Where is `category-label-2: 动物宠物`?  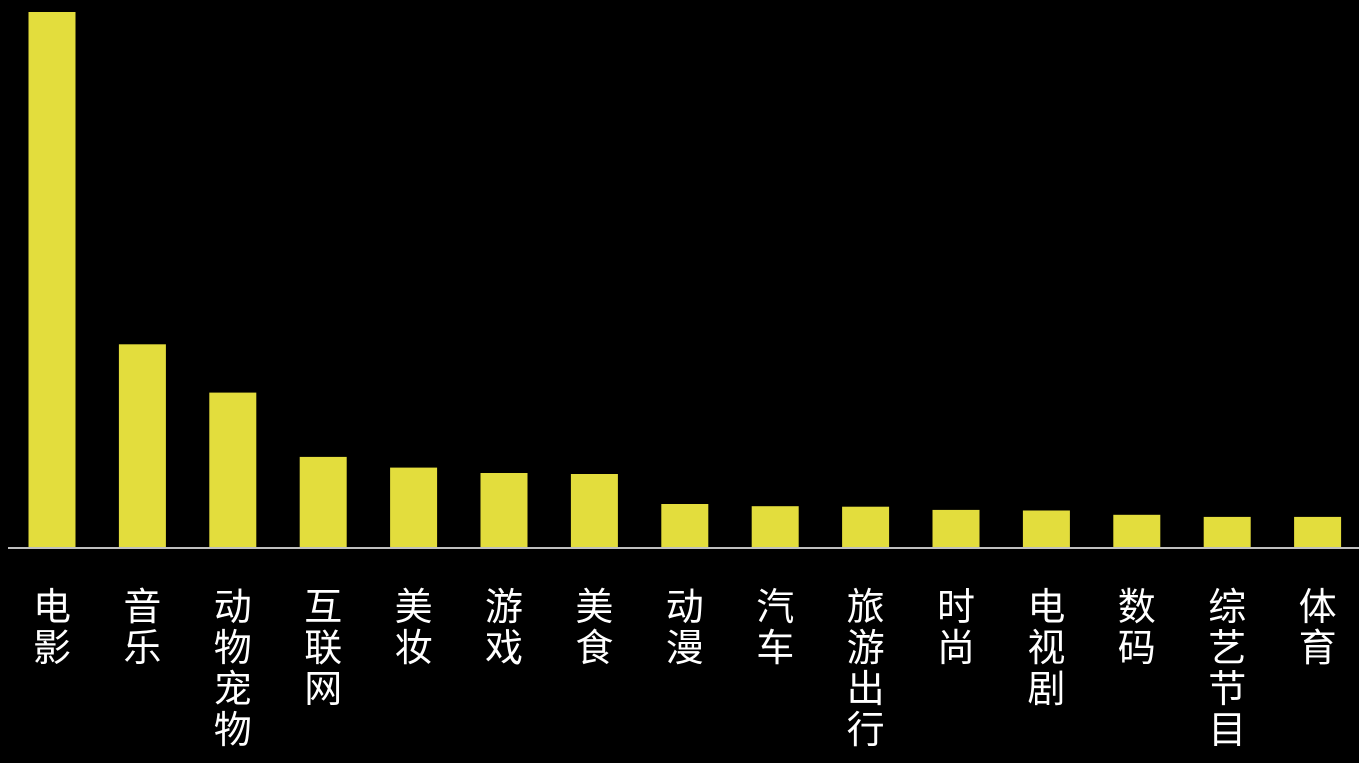
category-label-2: 动物宠物 is located at coordinates (233, 668).